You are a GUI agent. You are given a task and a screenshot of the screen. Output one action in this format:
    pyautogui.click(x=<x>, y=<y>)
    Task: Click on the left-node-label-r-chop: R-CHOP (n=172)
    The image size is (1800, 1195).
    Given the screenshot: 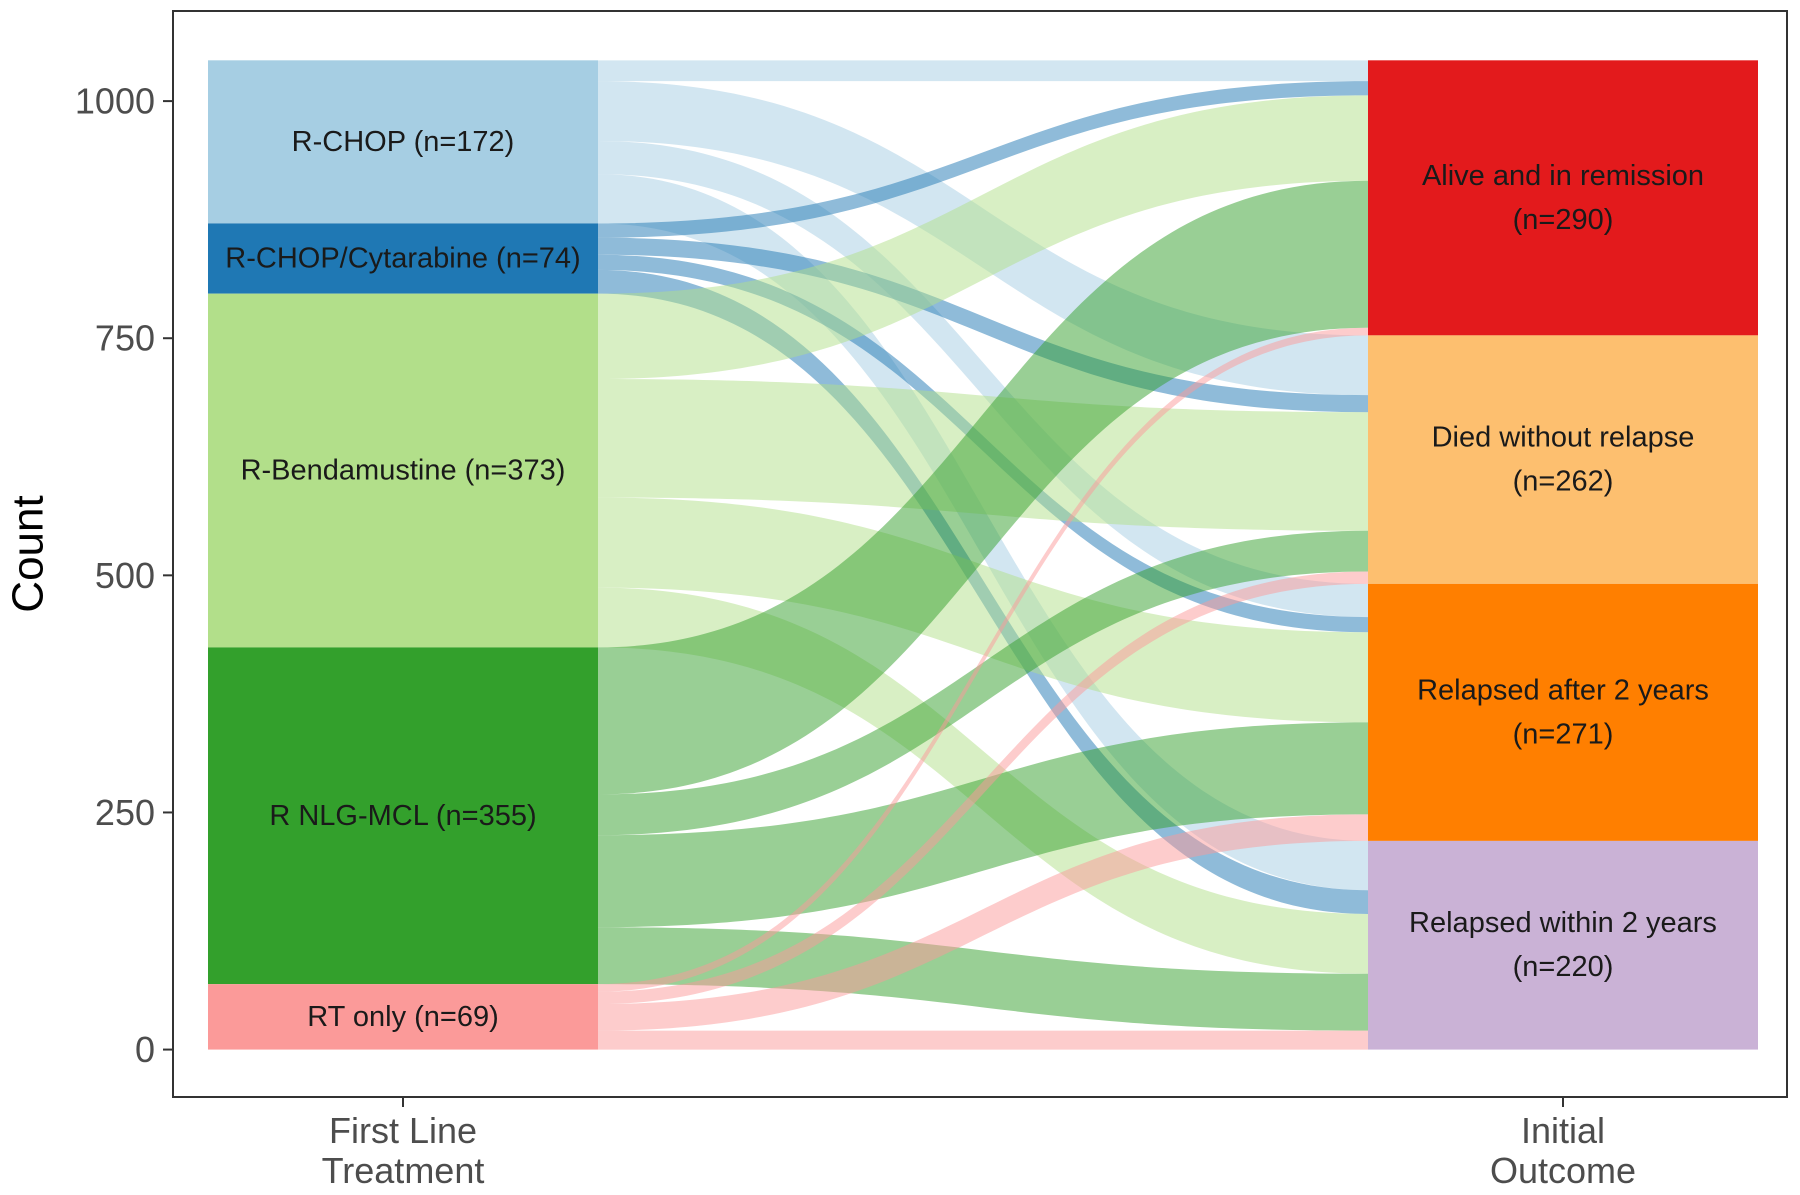 What is the action you would take?
    pyautogui.click(x=403, y=142)
    